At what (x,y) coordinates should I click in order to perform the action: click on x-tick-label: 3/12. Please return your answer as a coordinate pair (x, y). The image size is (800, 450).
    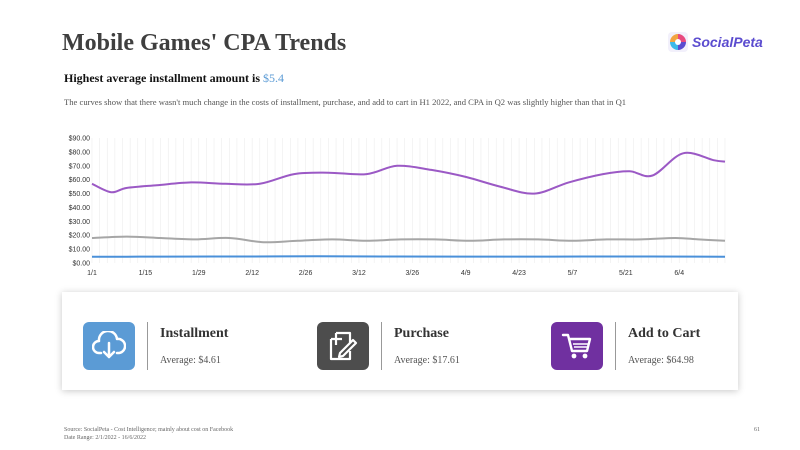
    Looking at the image, I should click on (359, 273).